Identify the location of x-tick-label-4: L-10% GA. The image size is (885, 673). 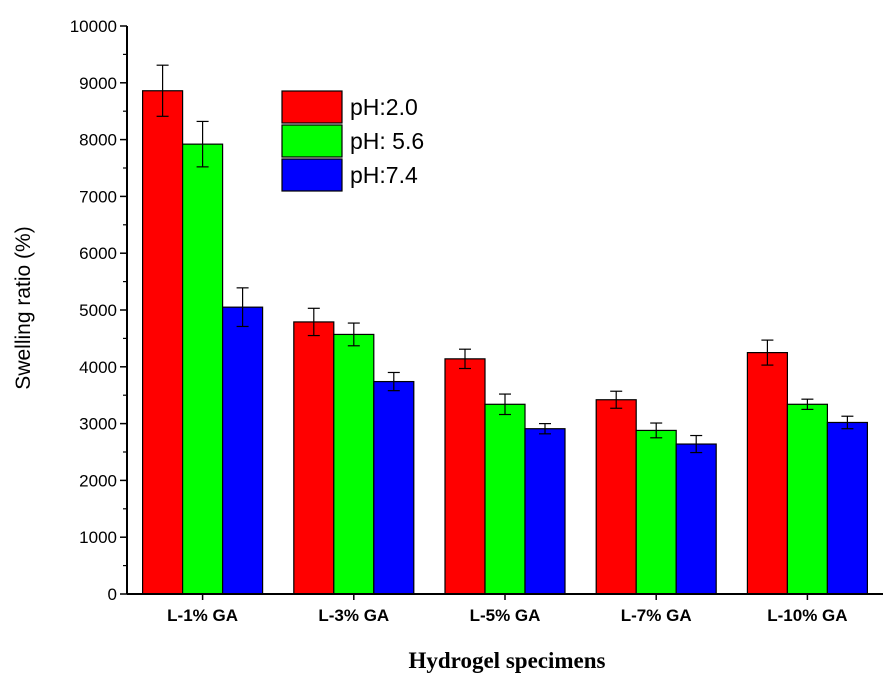
(807, 615).